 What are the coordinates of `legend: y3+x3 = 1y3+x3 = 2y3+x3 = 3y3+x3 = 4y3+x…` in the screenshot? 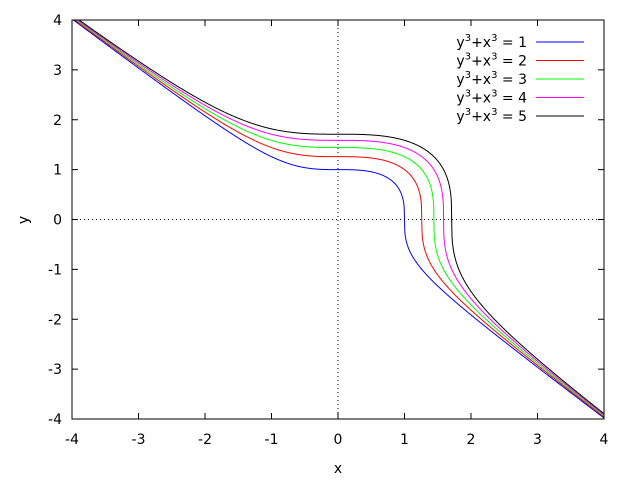 It's located at (520, 79).